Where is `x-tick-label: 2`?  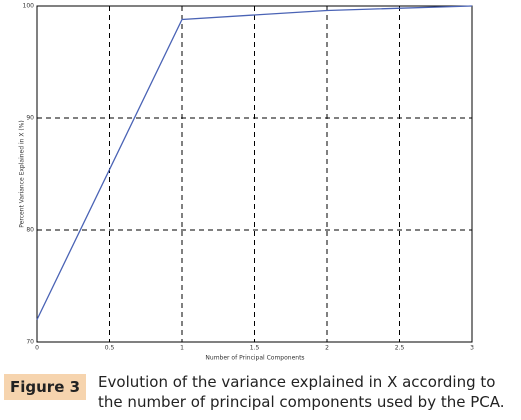
x-tick-label: 2 is located at coordinates (327, 348).